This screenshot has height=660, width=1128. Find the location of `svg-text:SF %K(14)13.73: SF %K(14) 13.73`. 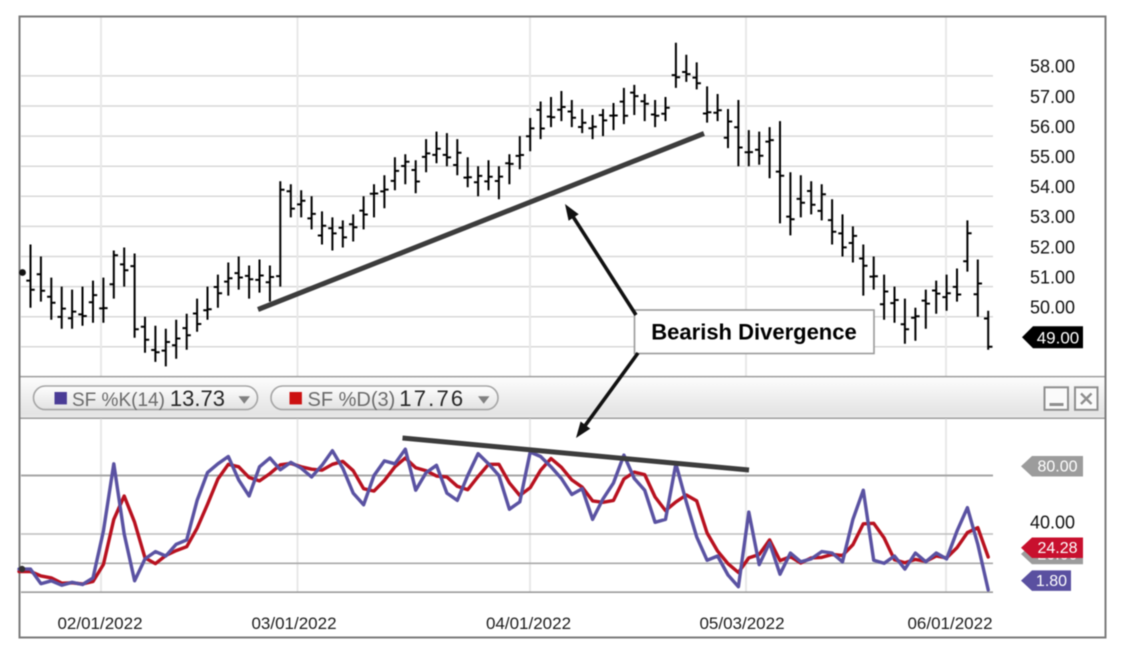

svg-text:SF %K(14)13.73: SF %K(14) 13.73 is located at coordinates (148, 398).